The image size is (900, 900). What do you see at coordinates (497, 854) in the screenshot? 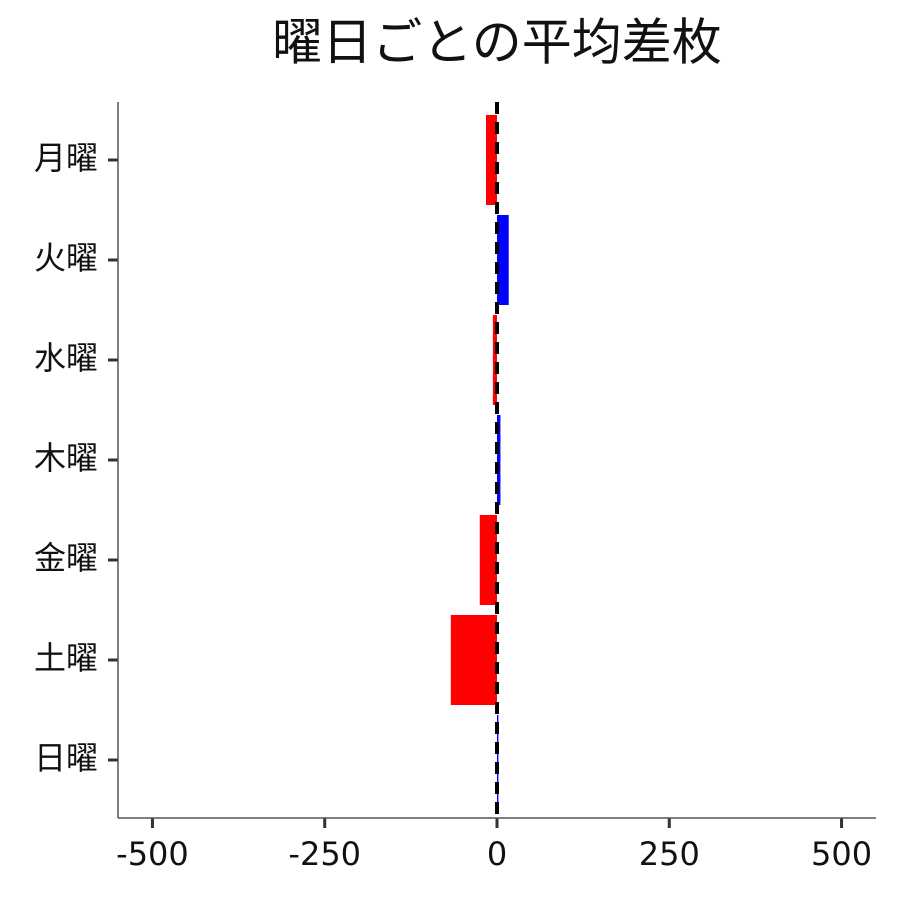
I see `x-tick-label: 0` at bounding box center [497, 854].